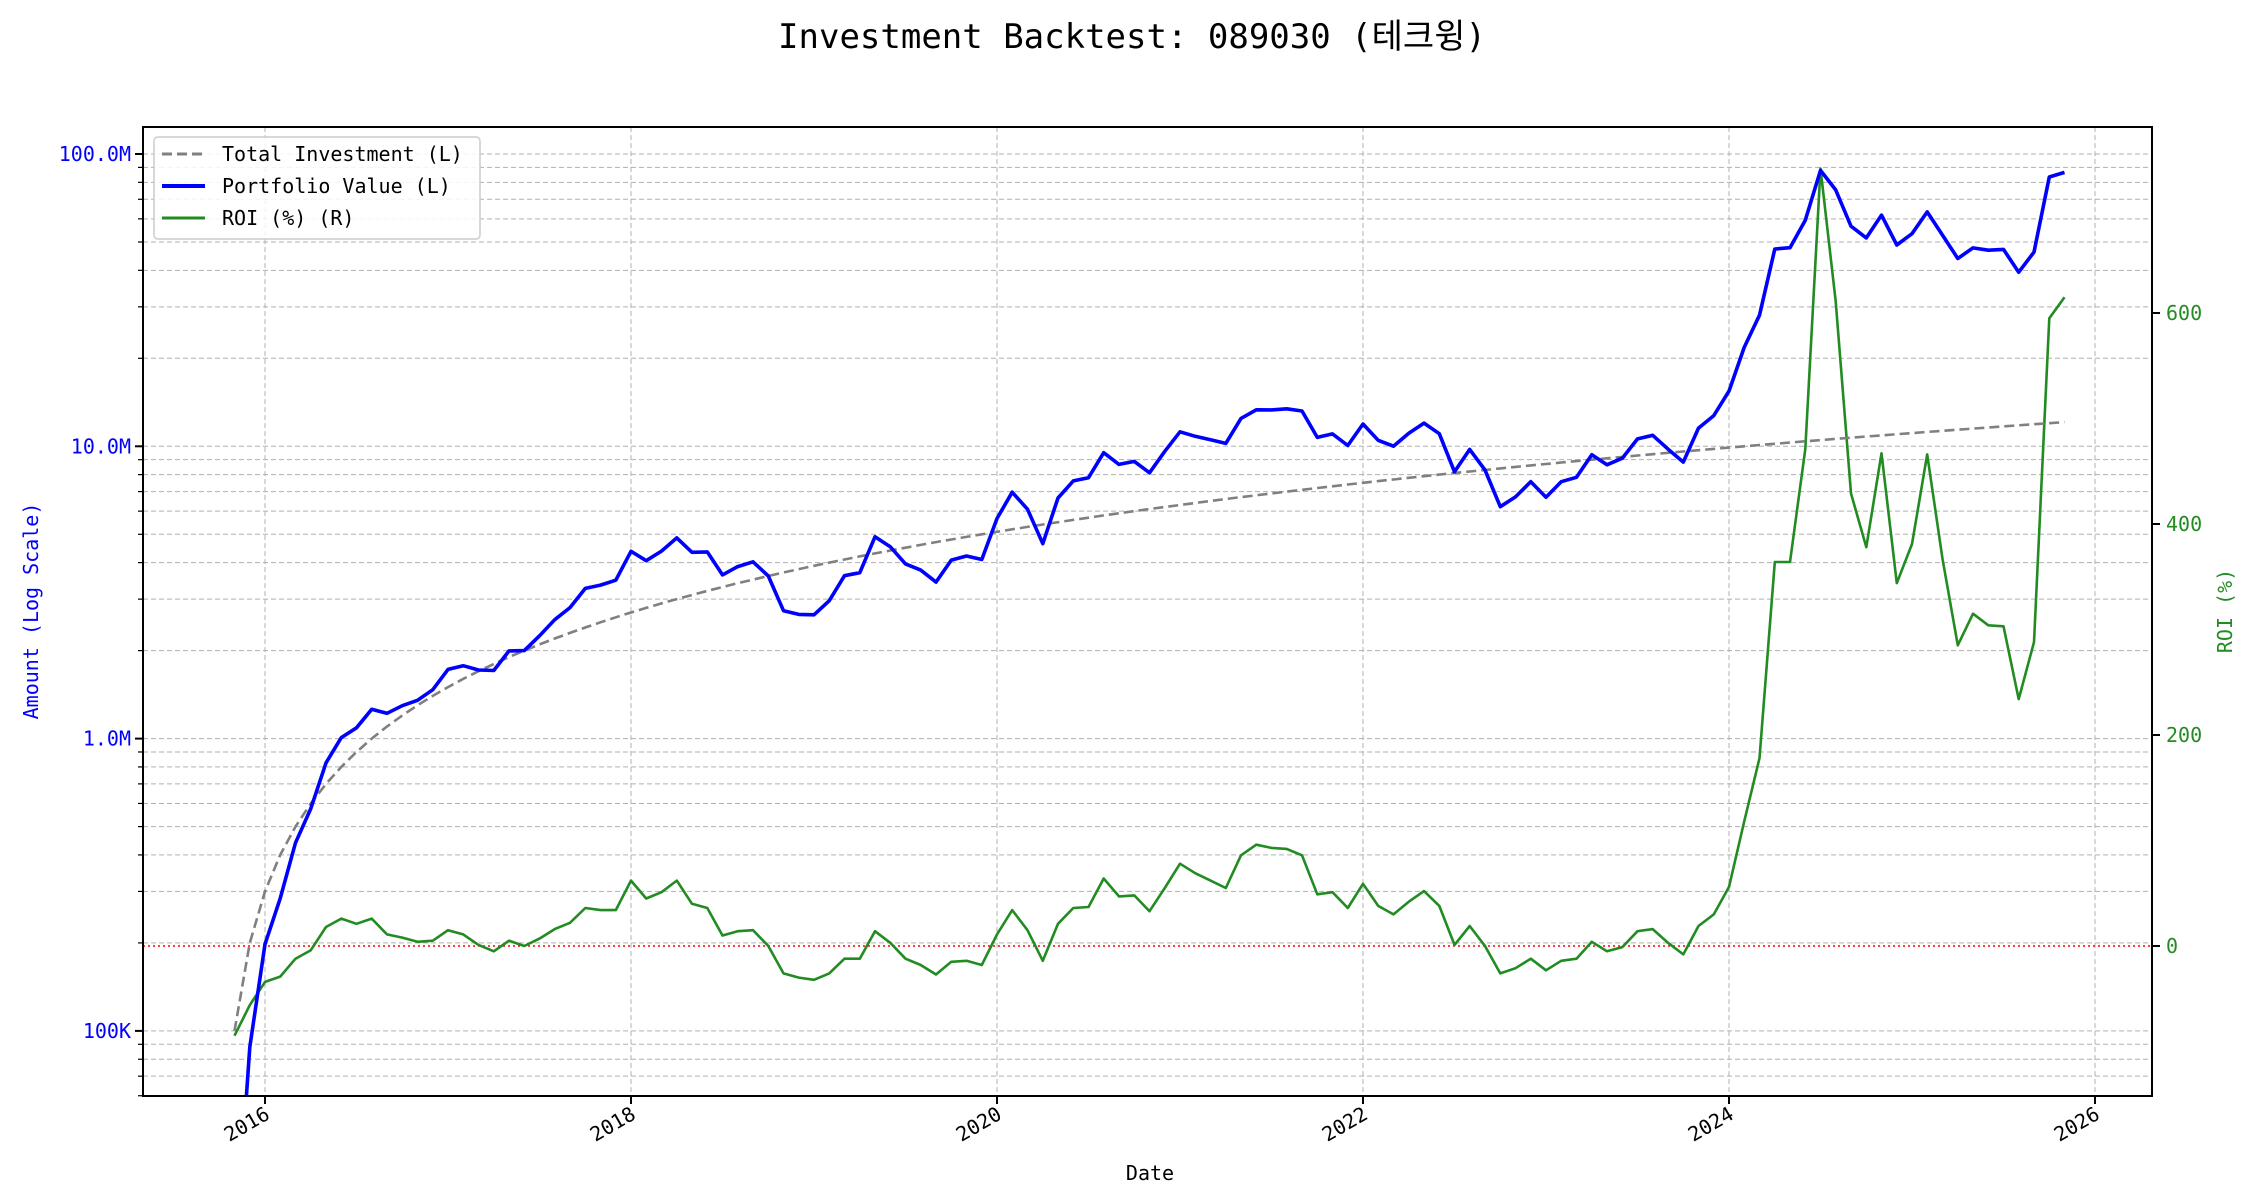 The height and width of the screenshot is (1200, 2250). What do you see at coordinates (95, 154) in the screenshot?
I see `y-left-tick-label: 100.0M` at bounding box center [95, 154].